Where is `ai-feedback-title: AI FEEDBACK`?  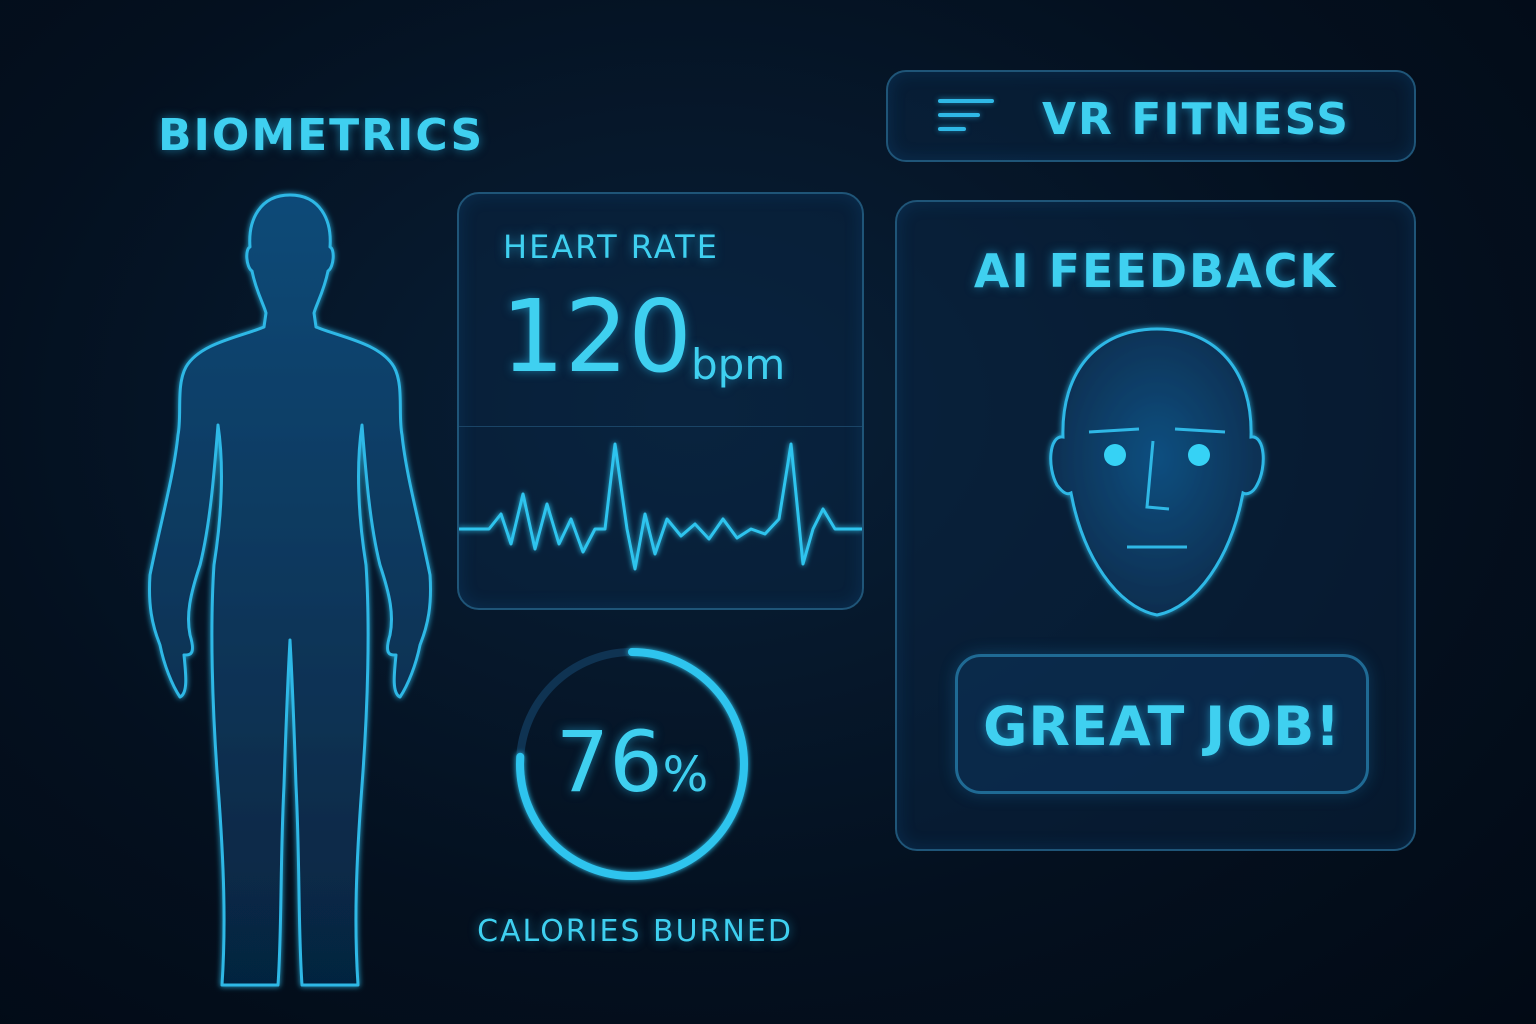 ai-feedback-title: AI FEEDBACK is located at coordinates (1155, 271).